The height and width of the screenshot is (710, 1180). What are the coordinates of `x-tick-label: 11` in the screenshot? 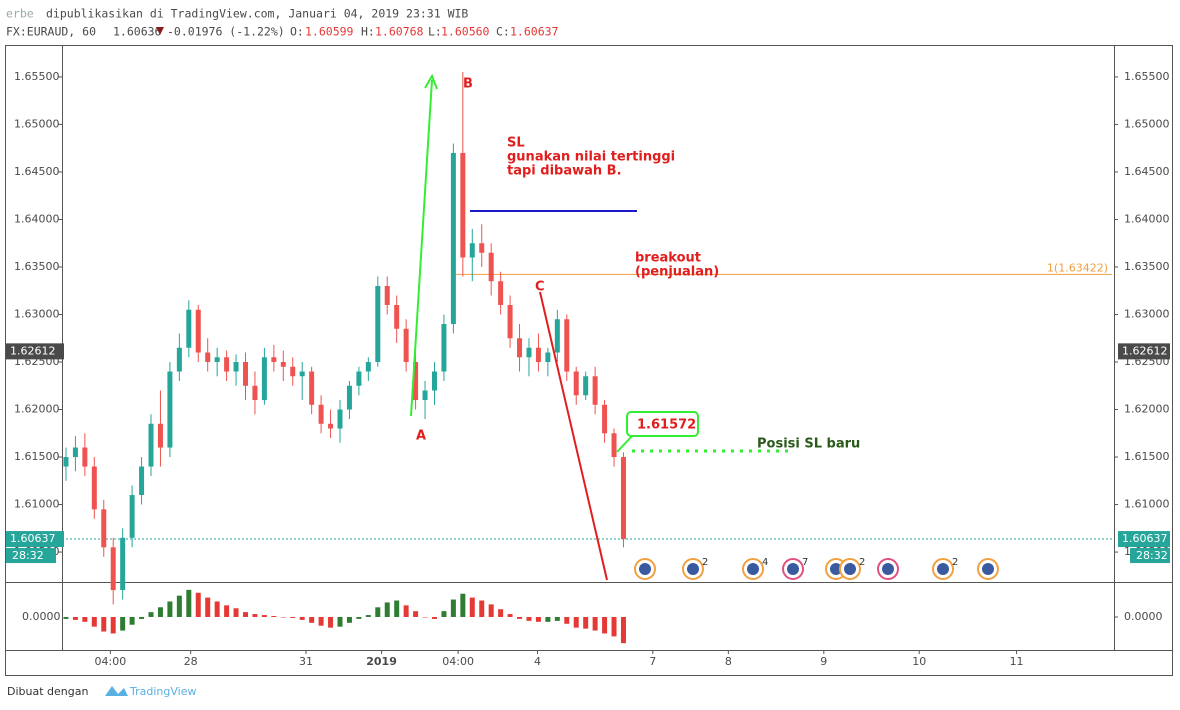 It's located at (1017, 661).